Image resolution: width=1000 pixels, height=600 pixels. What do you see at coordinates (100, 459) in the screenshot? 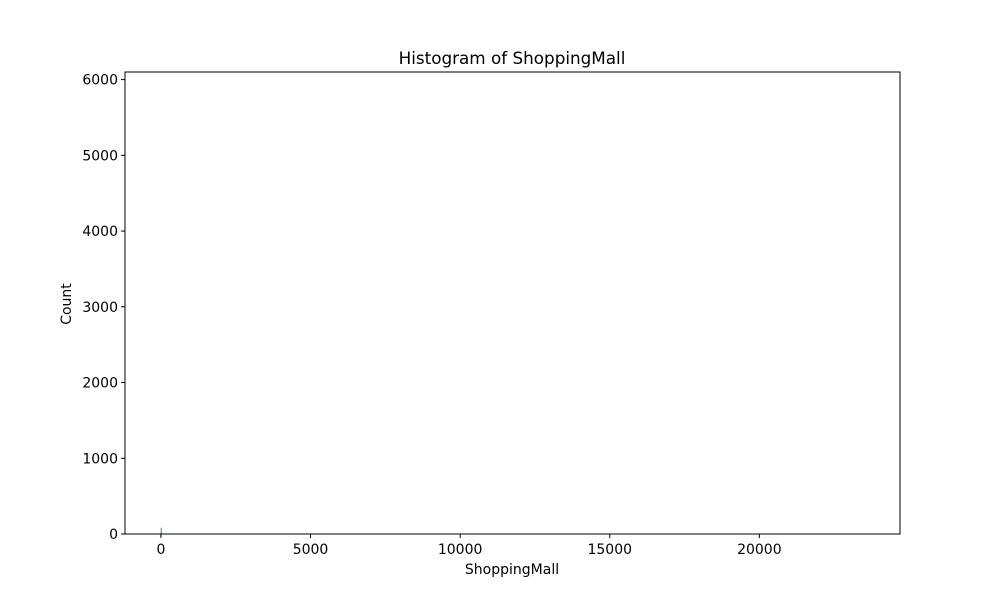
I see `y-tick-label: 1000` at bounding box center [100, 459].